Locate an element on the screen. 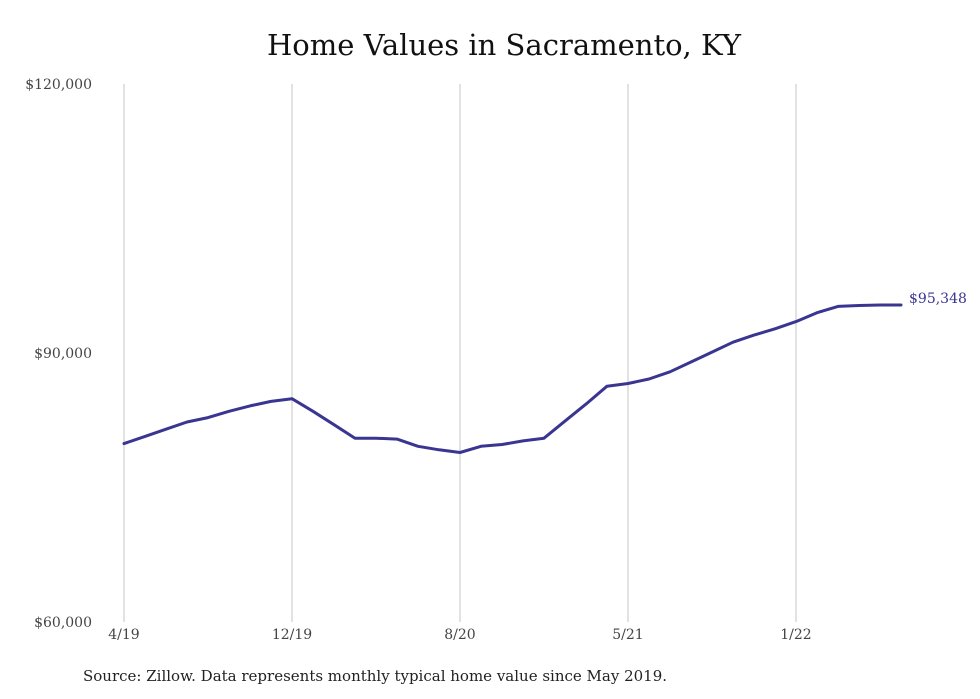 The height and width of the screenshot is (699, 980). chart-title: Home Values in Sacramento, KY is located at coordinates (504, 45).